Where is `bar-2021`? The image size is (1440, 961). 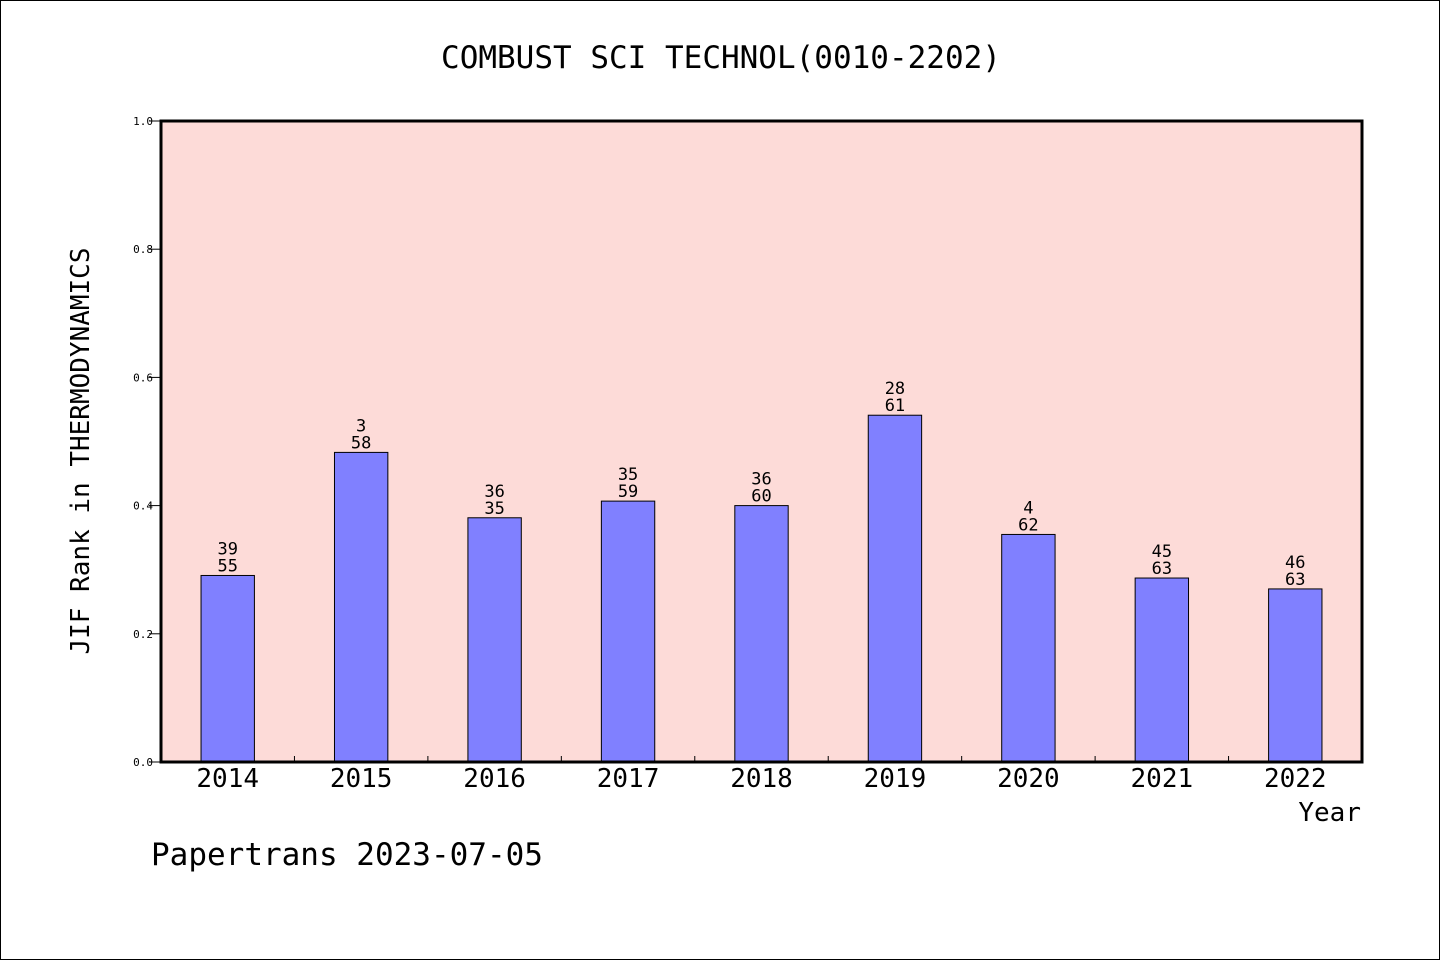 bar-2021 is located at coordinates (1162, 670).